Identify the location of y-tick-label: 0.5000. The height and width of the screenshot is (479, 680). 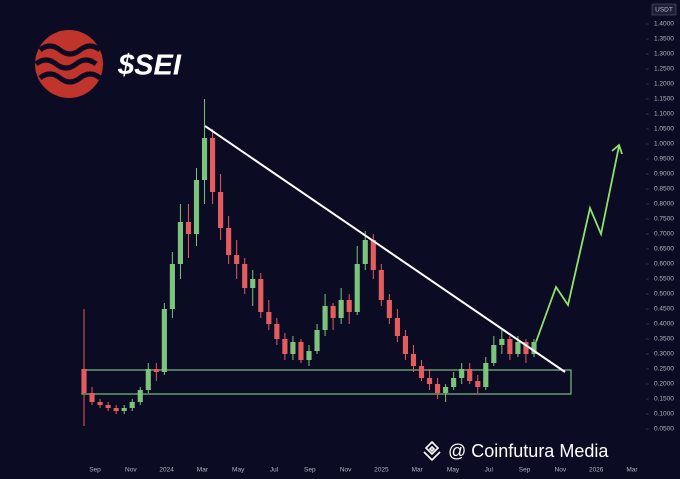
(664, 294).